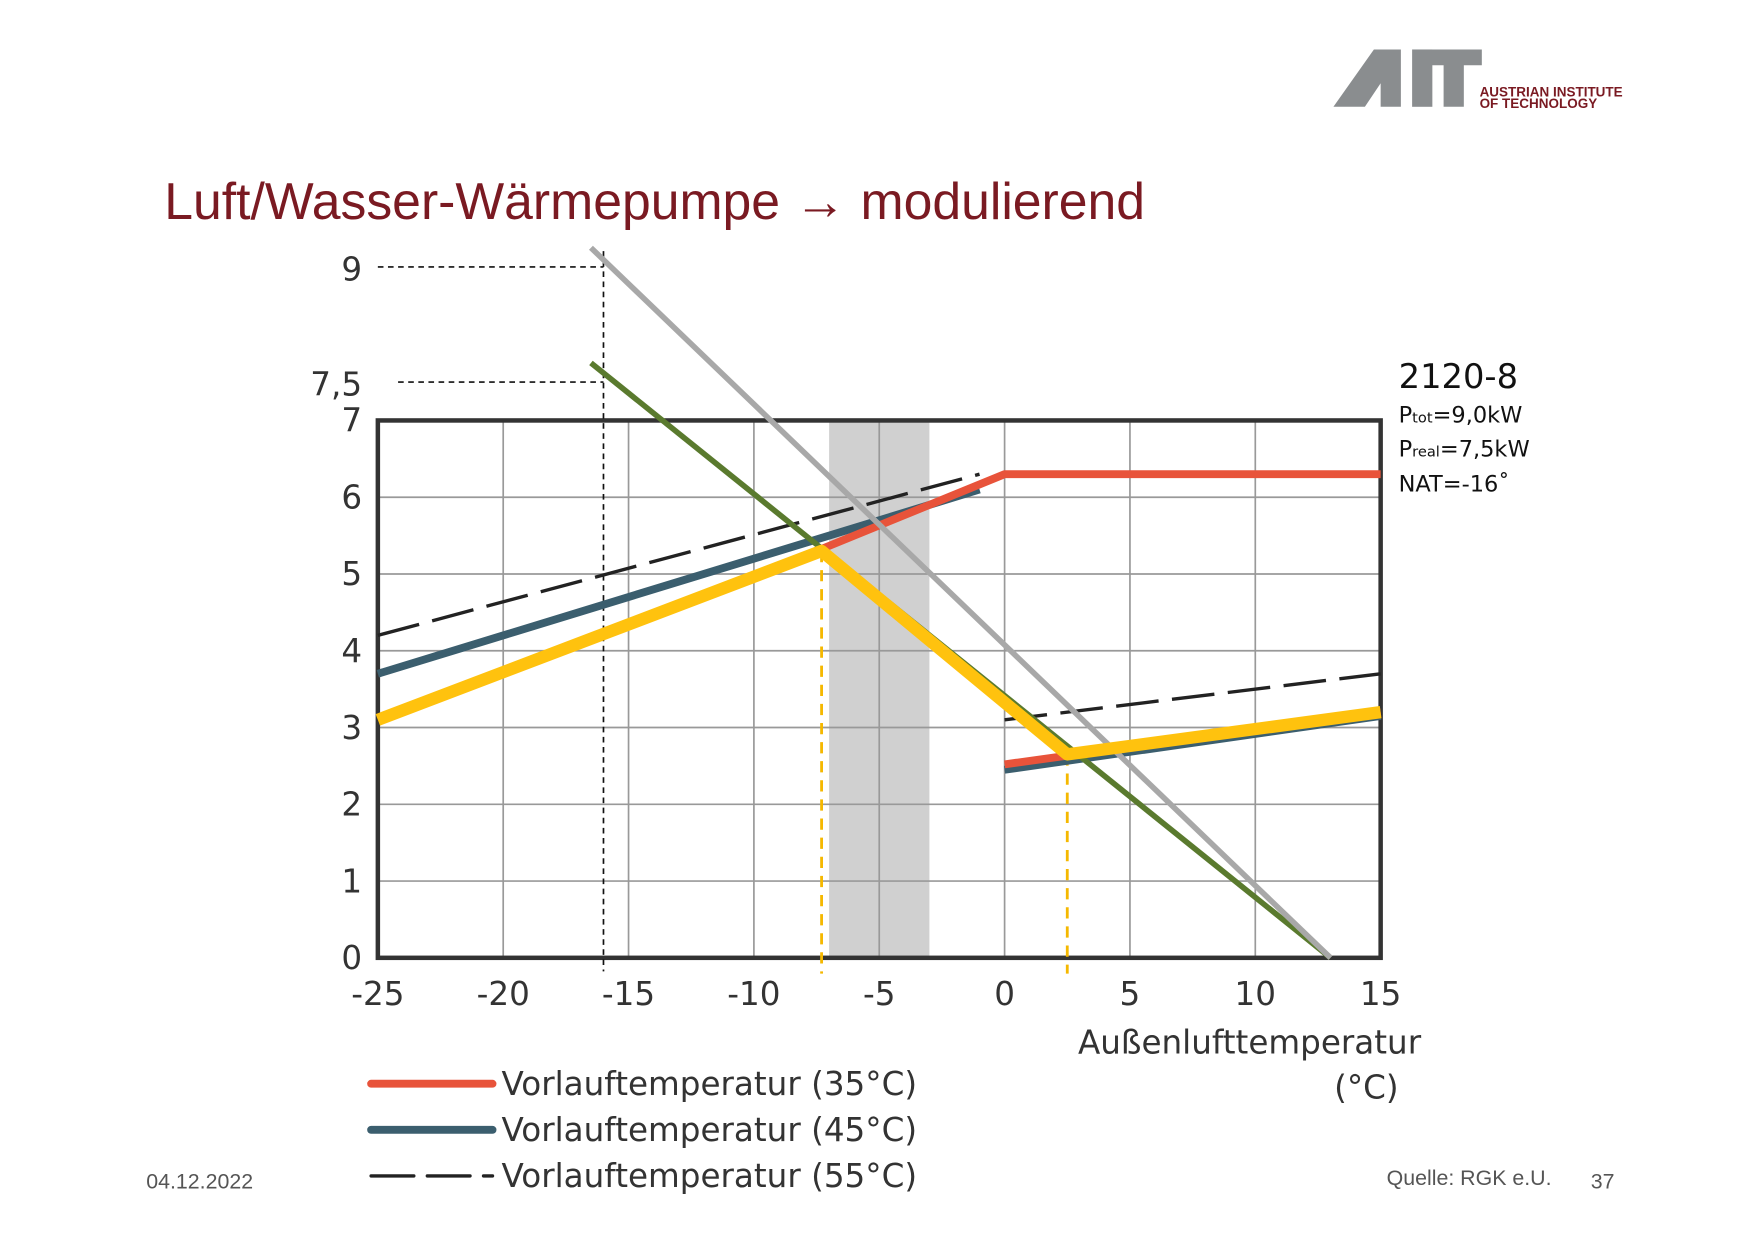 This screenshot has height=1240, width=1754. Describe the element at coordinates (654, 201) in the screenshot. I see `slide-title: Luft/Wasser-Wärmepumpe → modulierend` at that location.